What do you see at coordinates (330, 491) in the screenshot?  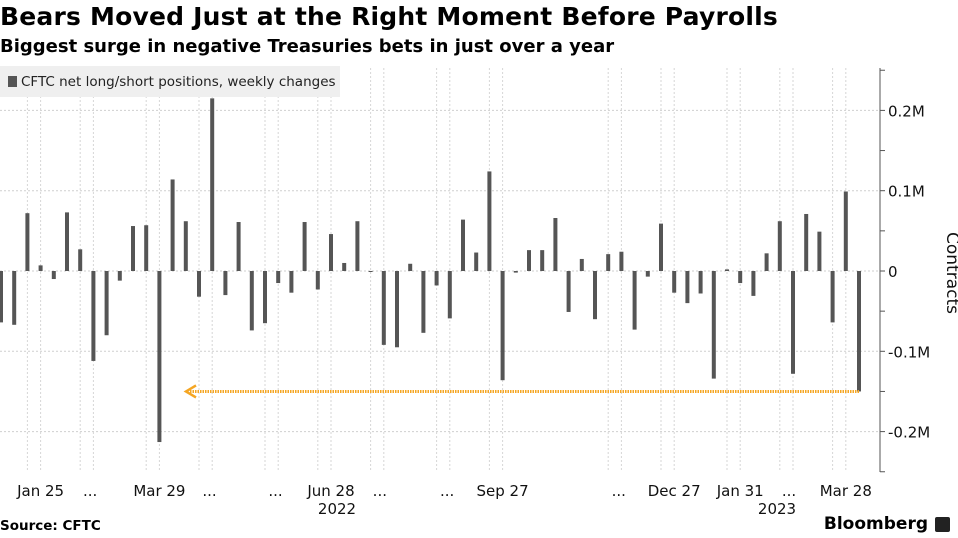 I see `x-tick-label: Jun 28` at bounding box center [330, 491].